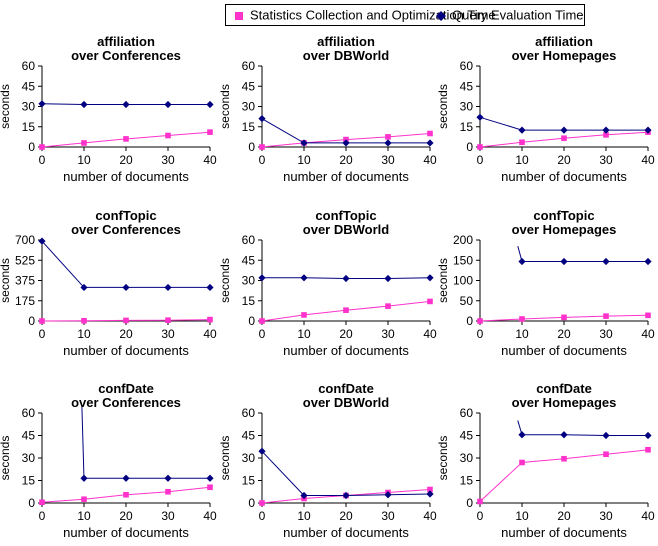 The image size is (658, 546). I want to click on legend-item-query: Query Evaluation Time, so click(510, 15).